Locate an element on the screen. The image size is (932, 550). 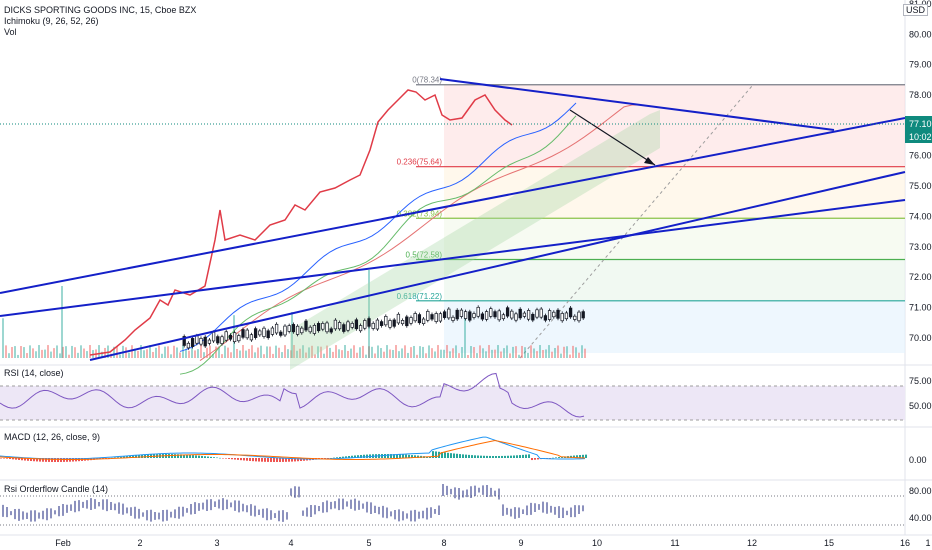
orderflow-title: Rsi Orderflow Candle (14) is located at coordinates (56, 489).